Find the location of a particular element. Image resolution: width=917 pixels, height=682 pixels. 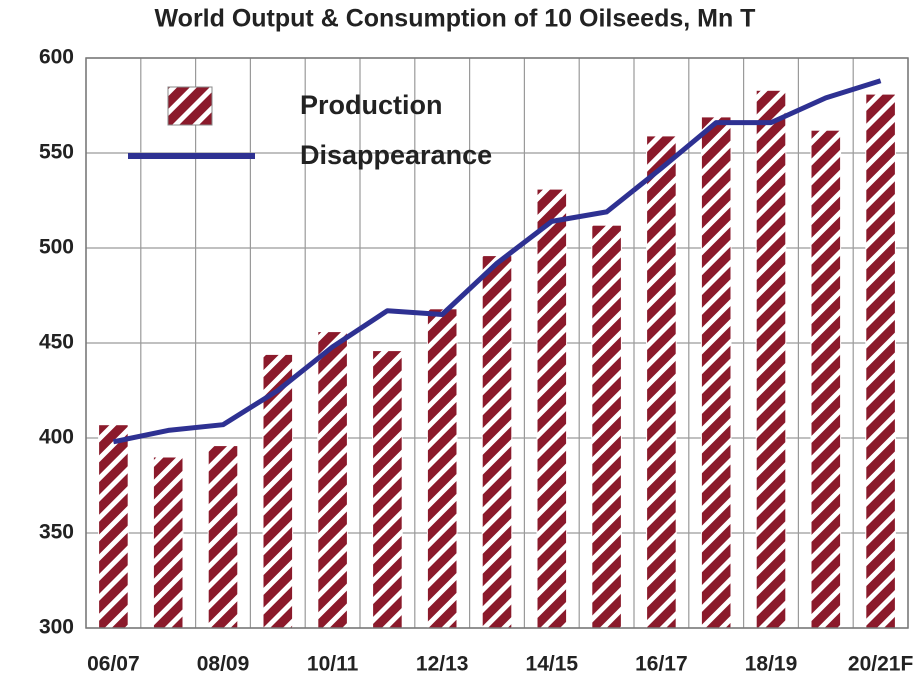

y-tick-label: 600 is located at coordinates (56, 57).